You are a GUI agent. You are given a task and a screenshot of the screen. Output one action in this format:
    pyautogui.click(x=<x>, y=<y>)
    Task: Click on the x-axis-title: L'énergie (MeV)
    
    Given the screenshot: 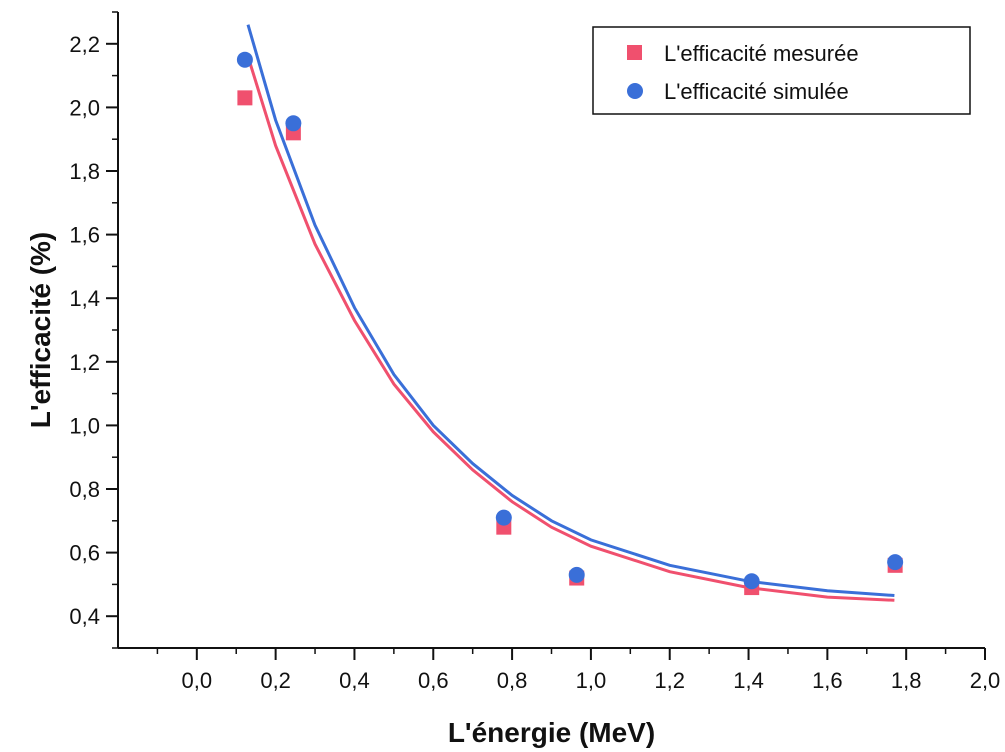 What is the action you would take?
    pyautogui.click(x=551, y=732)
    